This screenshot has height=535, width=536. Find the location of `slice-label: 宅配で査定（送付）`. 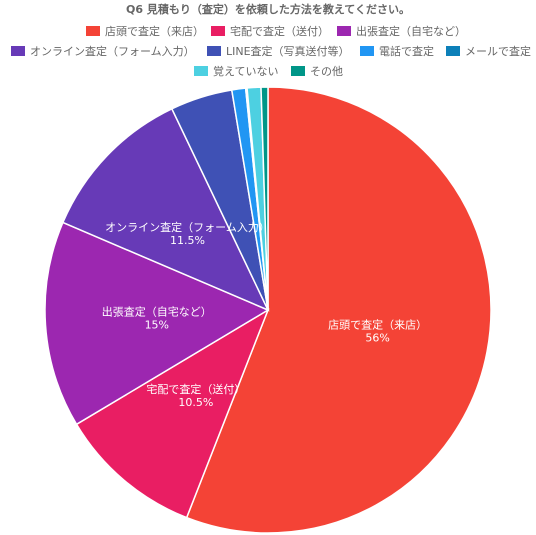

slice-label: 宅配で査定（送付） is located at coordinates (195, 389).